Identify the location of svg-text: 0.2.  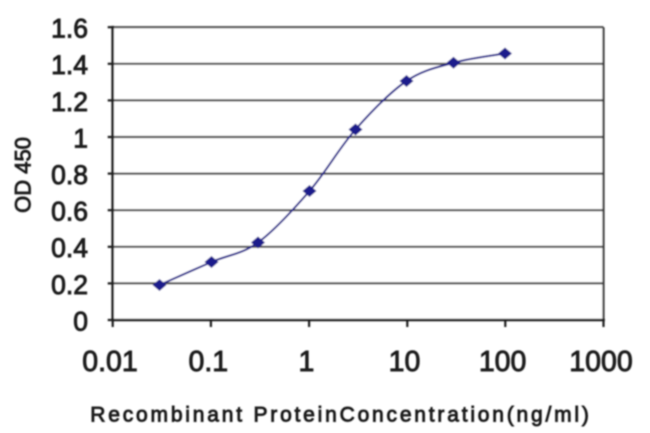
(69, 285).